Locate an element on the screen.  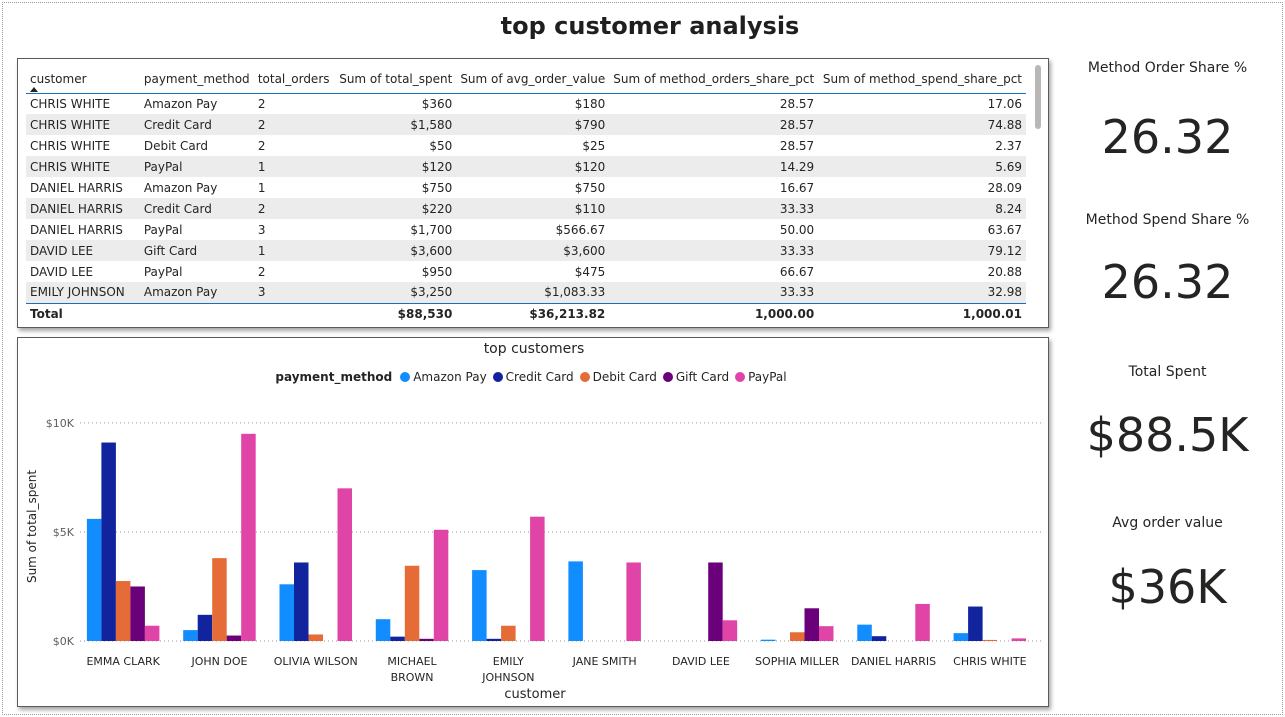
table-cell: 14.29 is located at coordinates (714, 166).